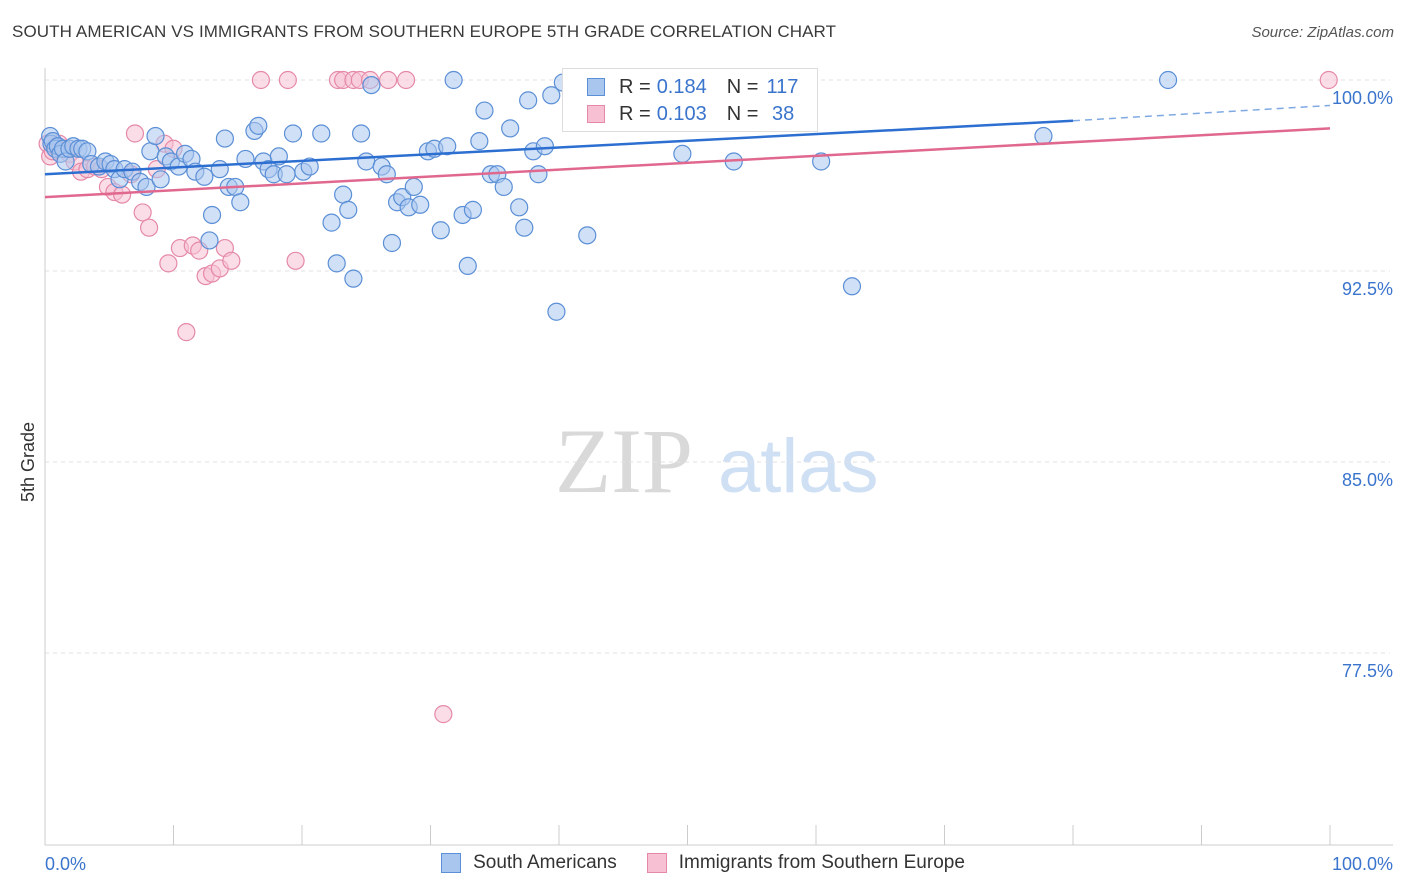 The image size is (1406, 892). Describe the element at coordinates (798, 466) in the screenshot. I see `watermark-atlas: atlas` at that location.